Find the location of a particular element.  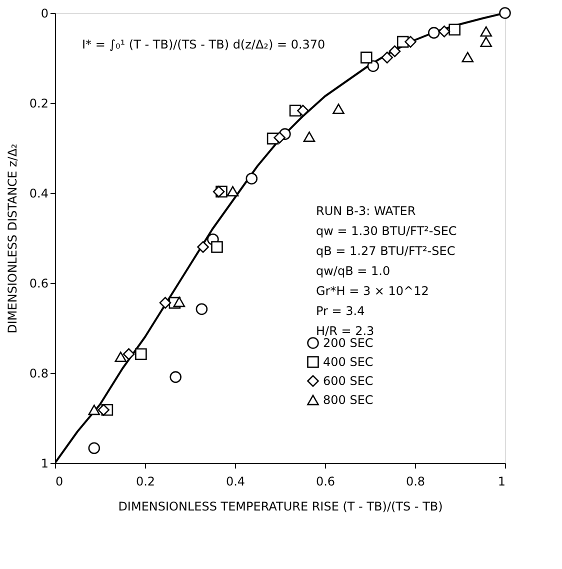

y-tick-label: 0 is located at coordinates (44, 13).